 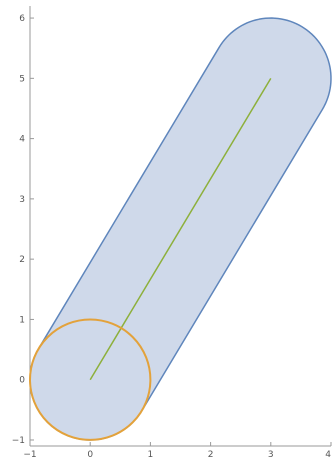 What do you see at coordinates (29, 455) in the screenshot?
I see `x-tick-label: −1` at bounding box center [29, 455].